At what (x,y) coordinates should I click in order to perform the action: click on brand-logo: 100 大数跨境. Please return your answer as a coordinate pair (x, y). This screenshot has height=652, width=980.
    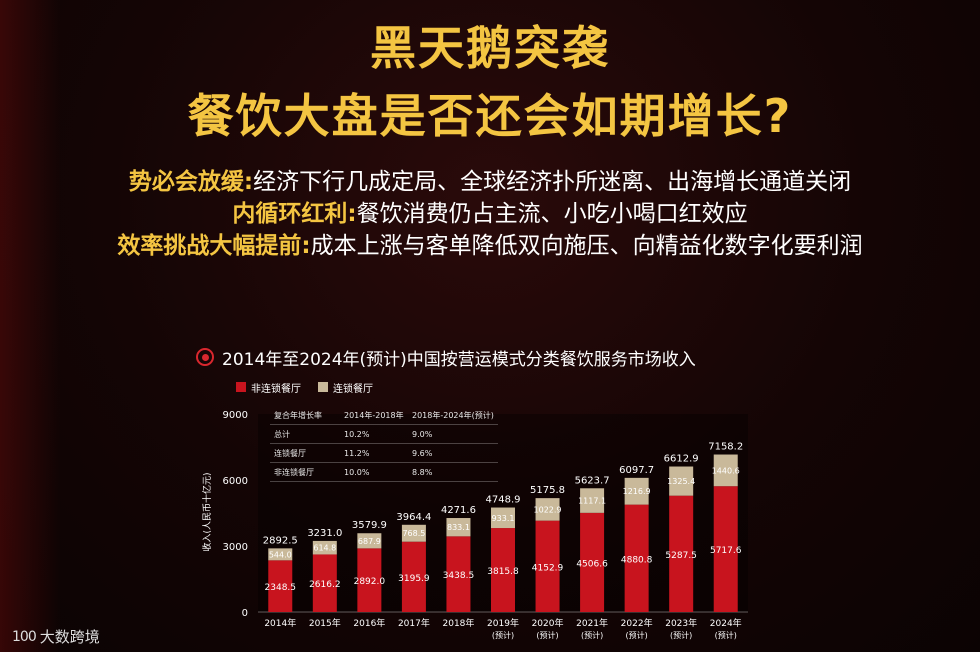
    Looking at the image, I should click on (56, 636).